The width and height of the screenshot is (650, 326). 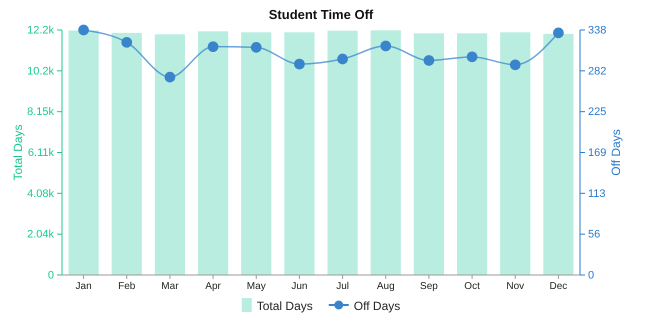 What do you see at coordinates (597, 112) in the screenshot?
I see `y2-tick-label: 225` at bounding box center [597, 112].